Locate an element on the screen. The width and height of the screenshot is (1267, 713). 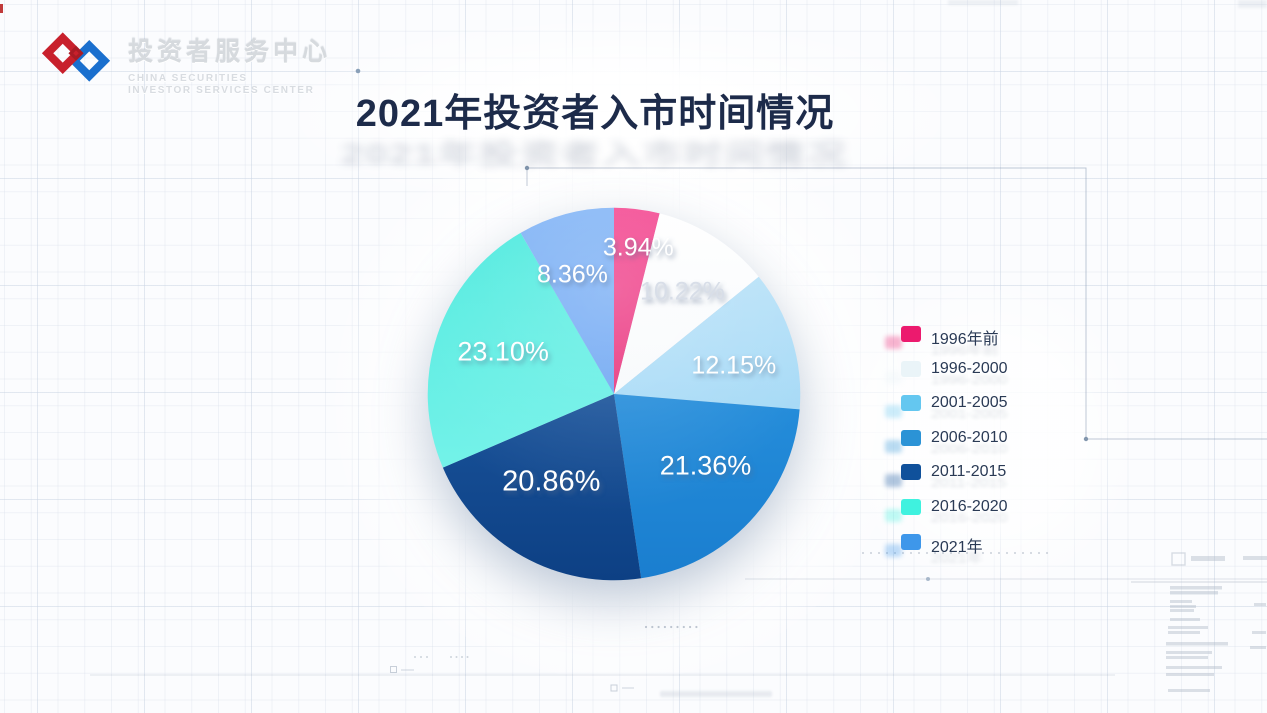
corner-red-tick is located at coordinates (1, 8).